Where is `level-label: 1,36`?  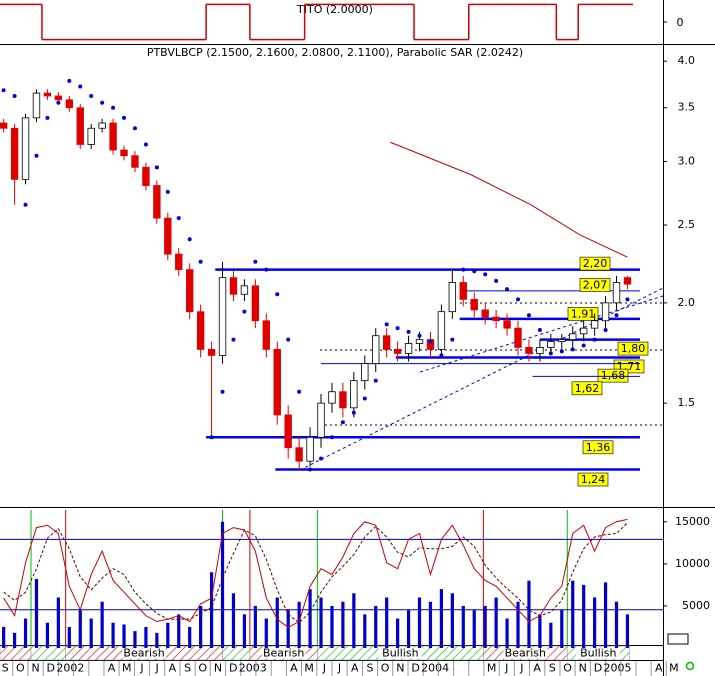 level-label: 1,36 is located at coordinates (598, 447).